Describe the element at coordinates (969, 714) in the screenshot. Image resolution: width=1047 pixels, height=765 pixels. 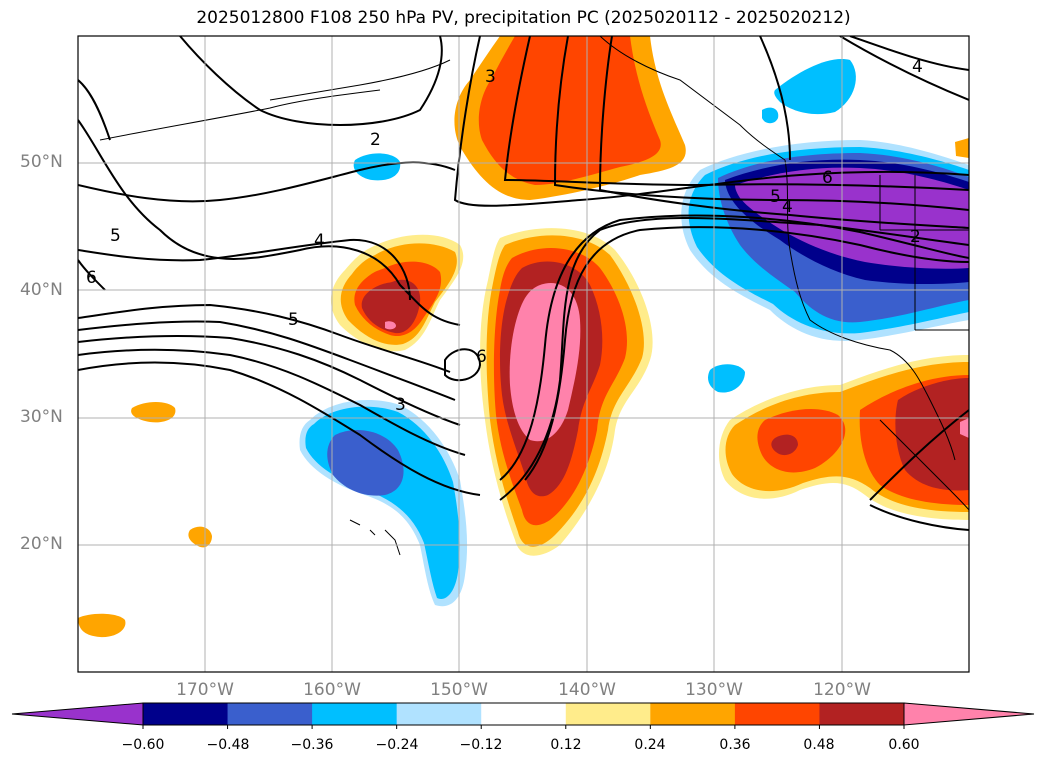
I see `colorbar-extend-high` at that location.